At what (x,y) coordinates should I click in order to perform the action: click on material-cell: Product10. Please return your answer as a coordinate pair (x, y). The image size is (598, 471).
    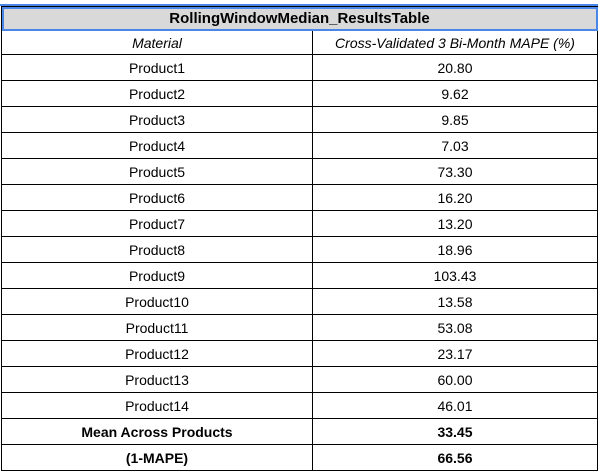
    Looking at the image, I should click on (157, 301).